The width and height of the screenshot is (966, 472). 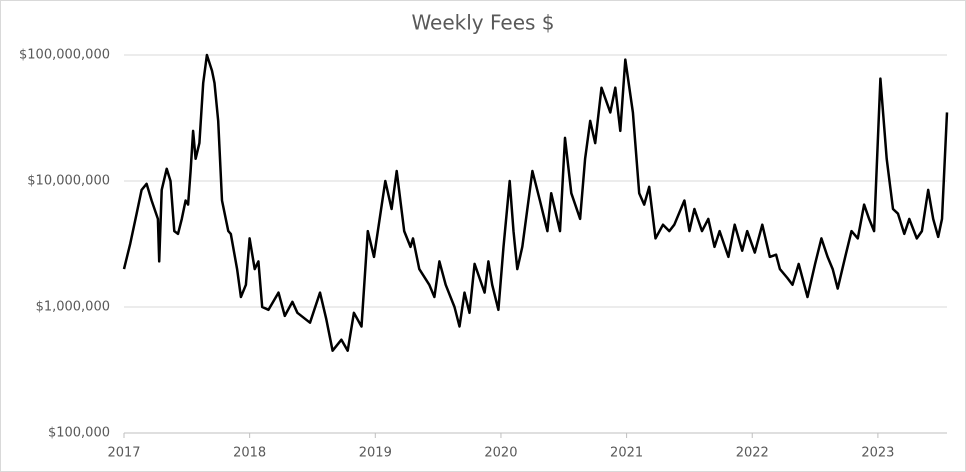 What do you see at coordinates (500, 453) in the screenshot?
I see `x-tick-label: 2020` at bounding box center [500, 453].